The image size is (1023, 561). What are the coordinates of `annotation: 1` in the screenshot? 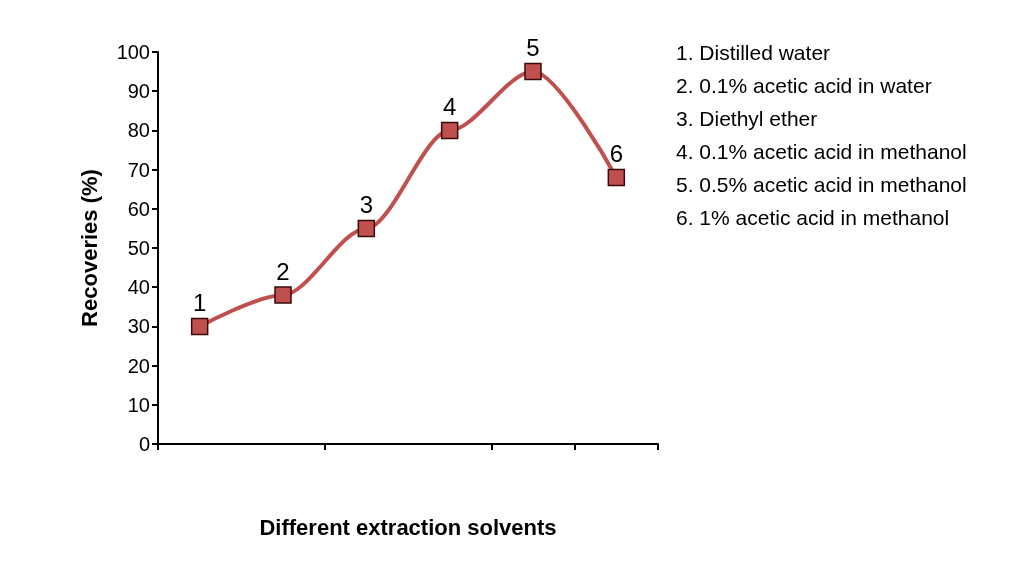 It's located at (199, 302).